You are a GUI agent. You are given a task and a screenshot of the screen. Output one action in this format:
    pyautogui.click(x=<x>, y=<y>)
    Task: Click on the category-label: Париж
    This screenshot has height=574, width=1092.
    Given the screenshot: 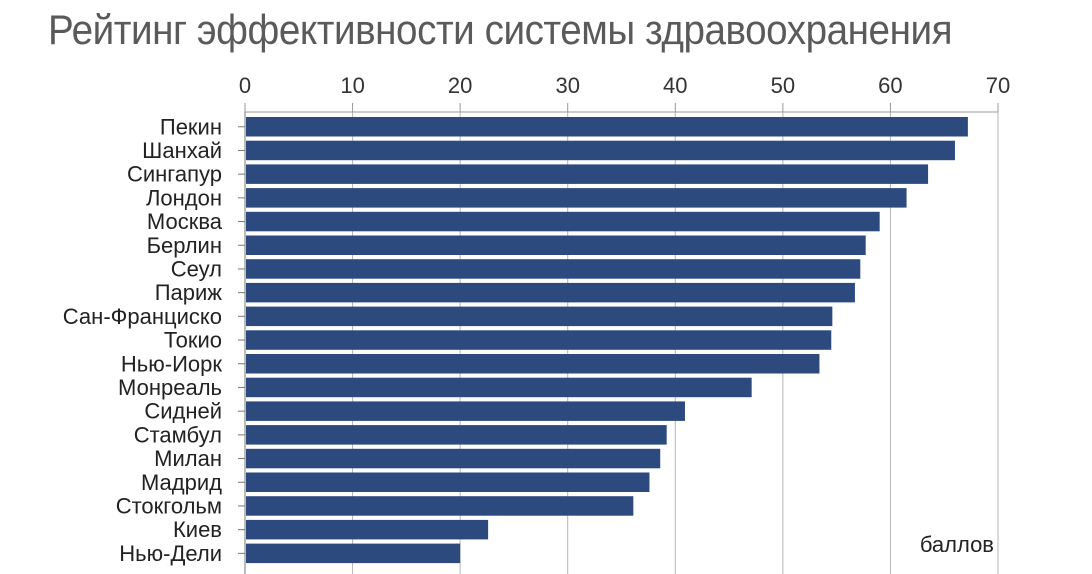 What is the action you would take?
    pyautogui.click(x=189, y=292)
    